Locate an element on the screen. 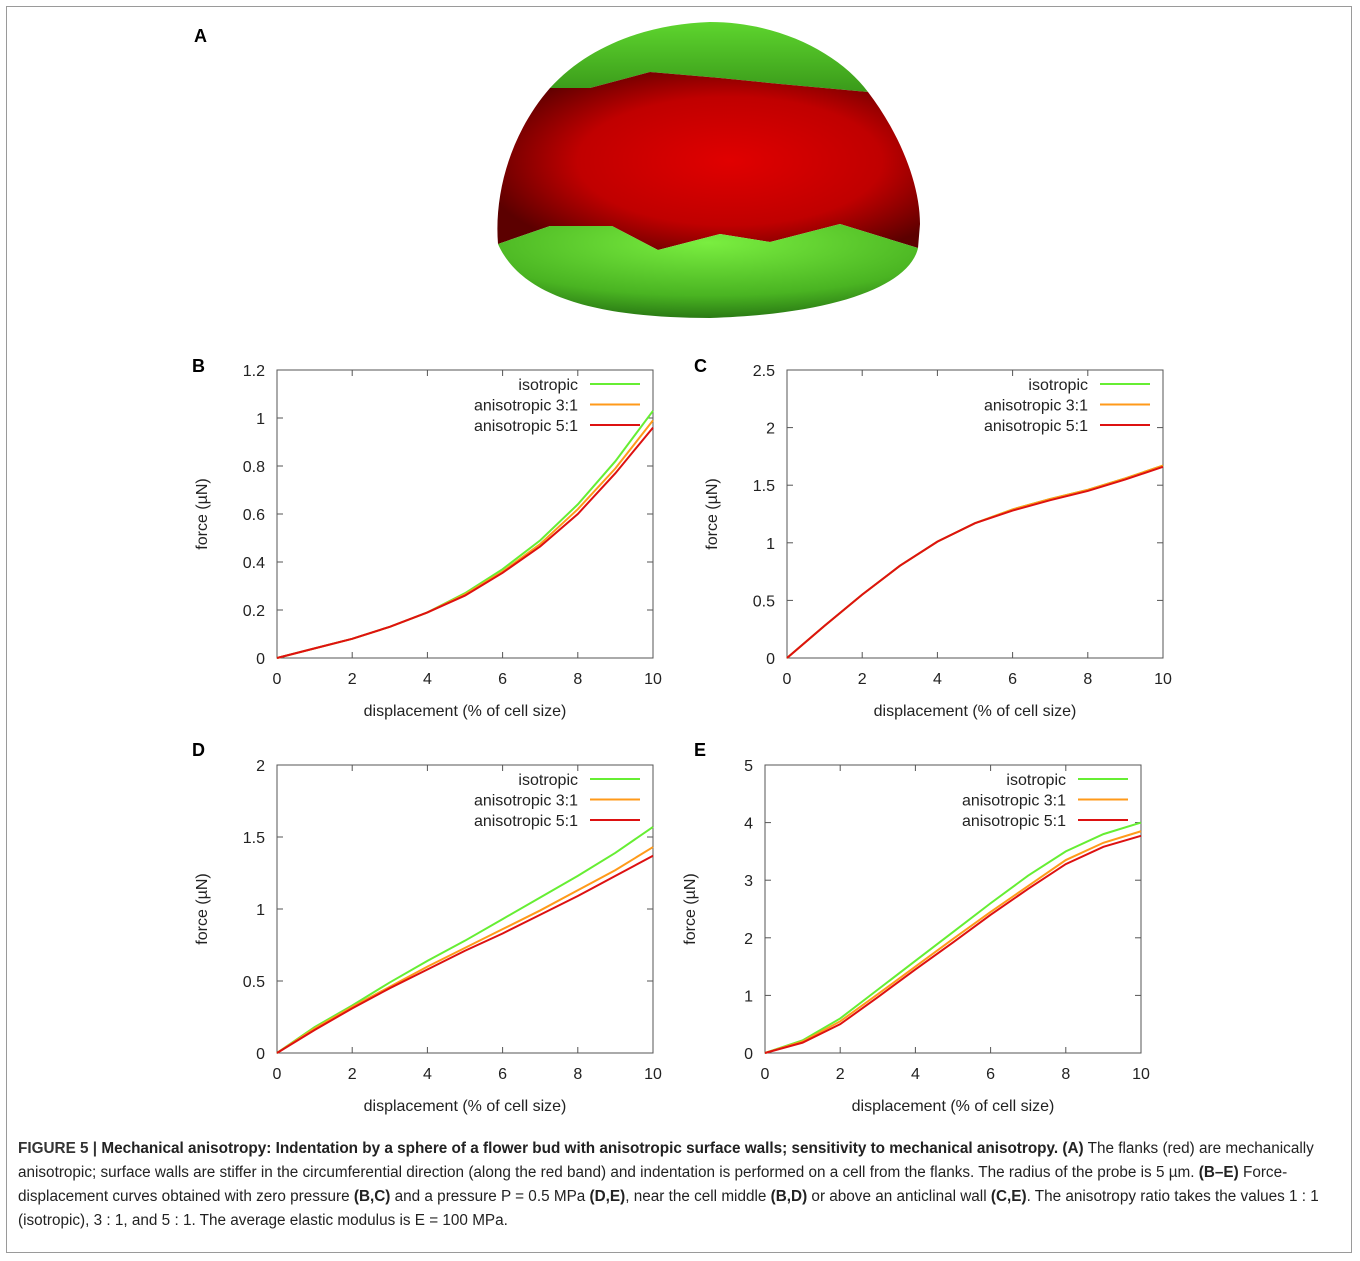 This screenshot has width=1360, height=1261. caption-text-4: , near the cell middle is located at coordinates (698, 1196).